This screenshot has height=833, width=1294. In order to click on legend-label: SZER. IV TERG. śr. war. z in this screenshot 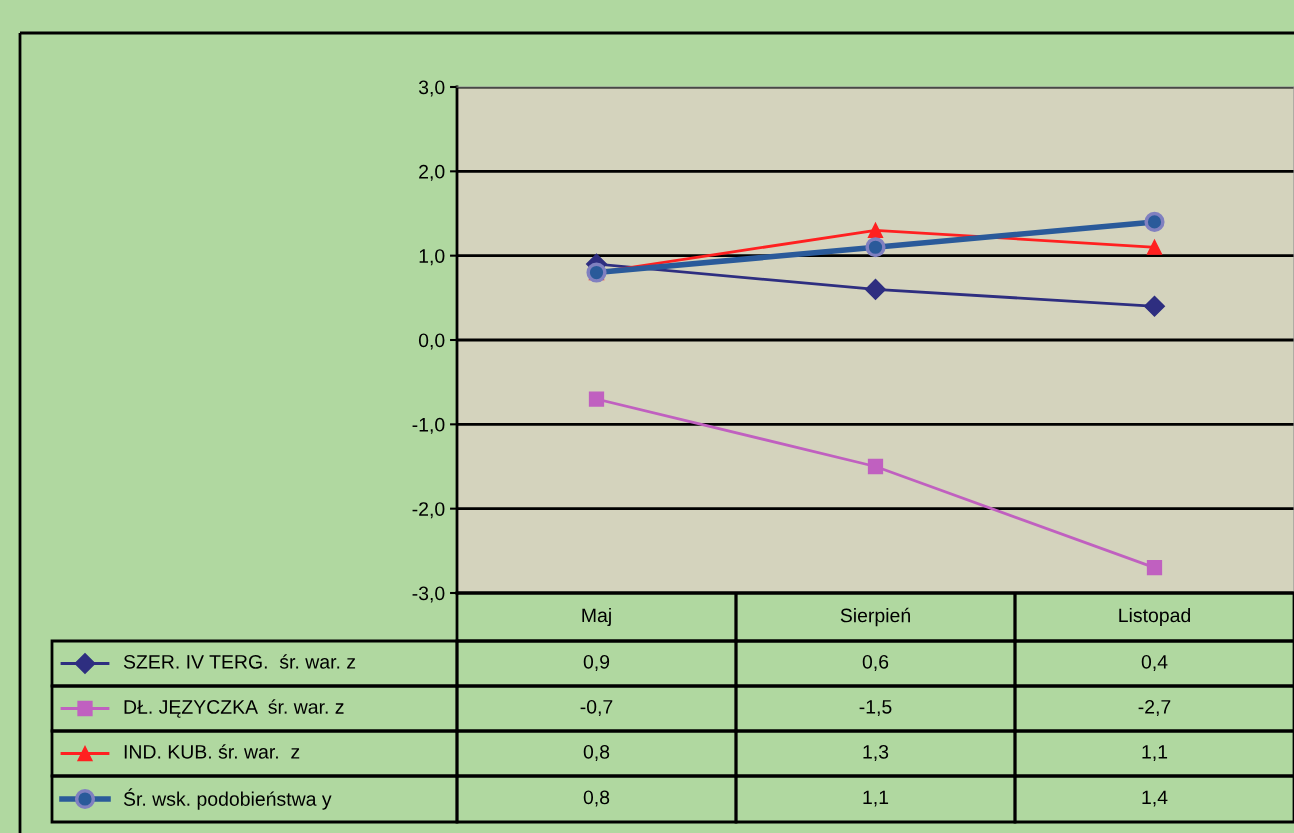, I will do `click(239, 661)`.